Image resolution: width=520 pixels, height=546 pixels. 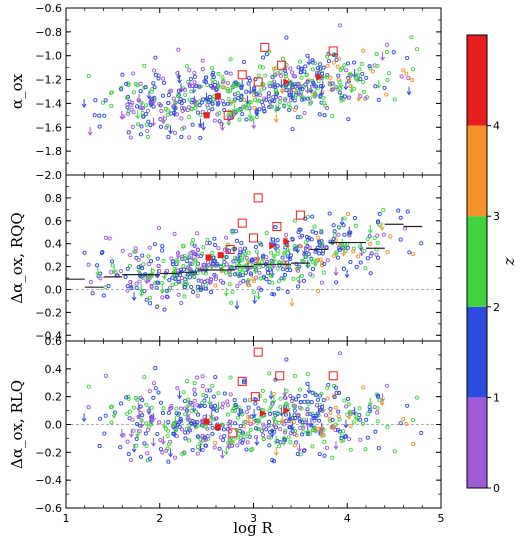 I want to click on colorbar-tick-label: 2, so click(x=496, y=307).